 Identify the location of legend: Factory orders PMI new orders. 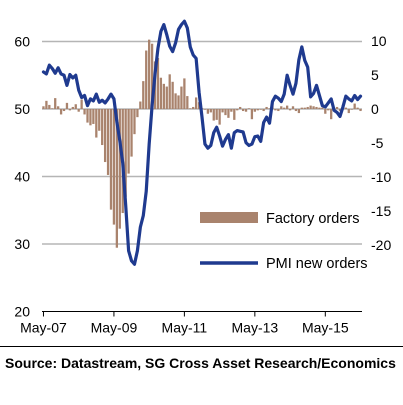
(284, 241).